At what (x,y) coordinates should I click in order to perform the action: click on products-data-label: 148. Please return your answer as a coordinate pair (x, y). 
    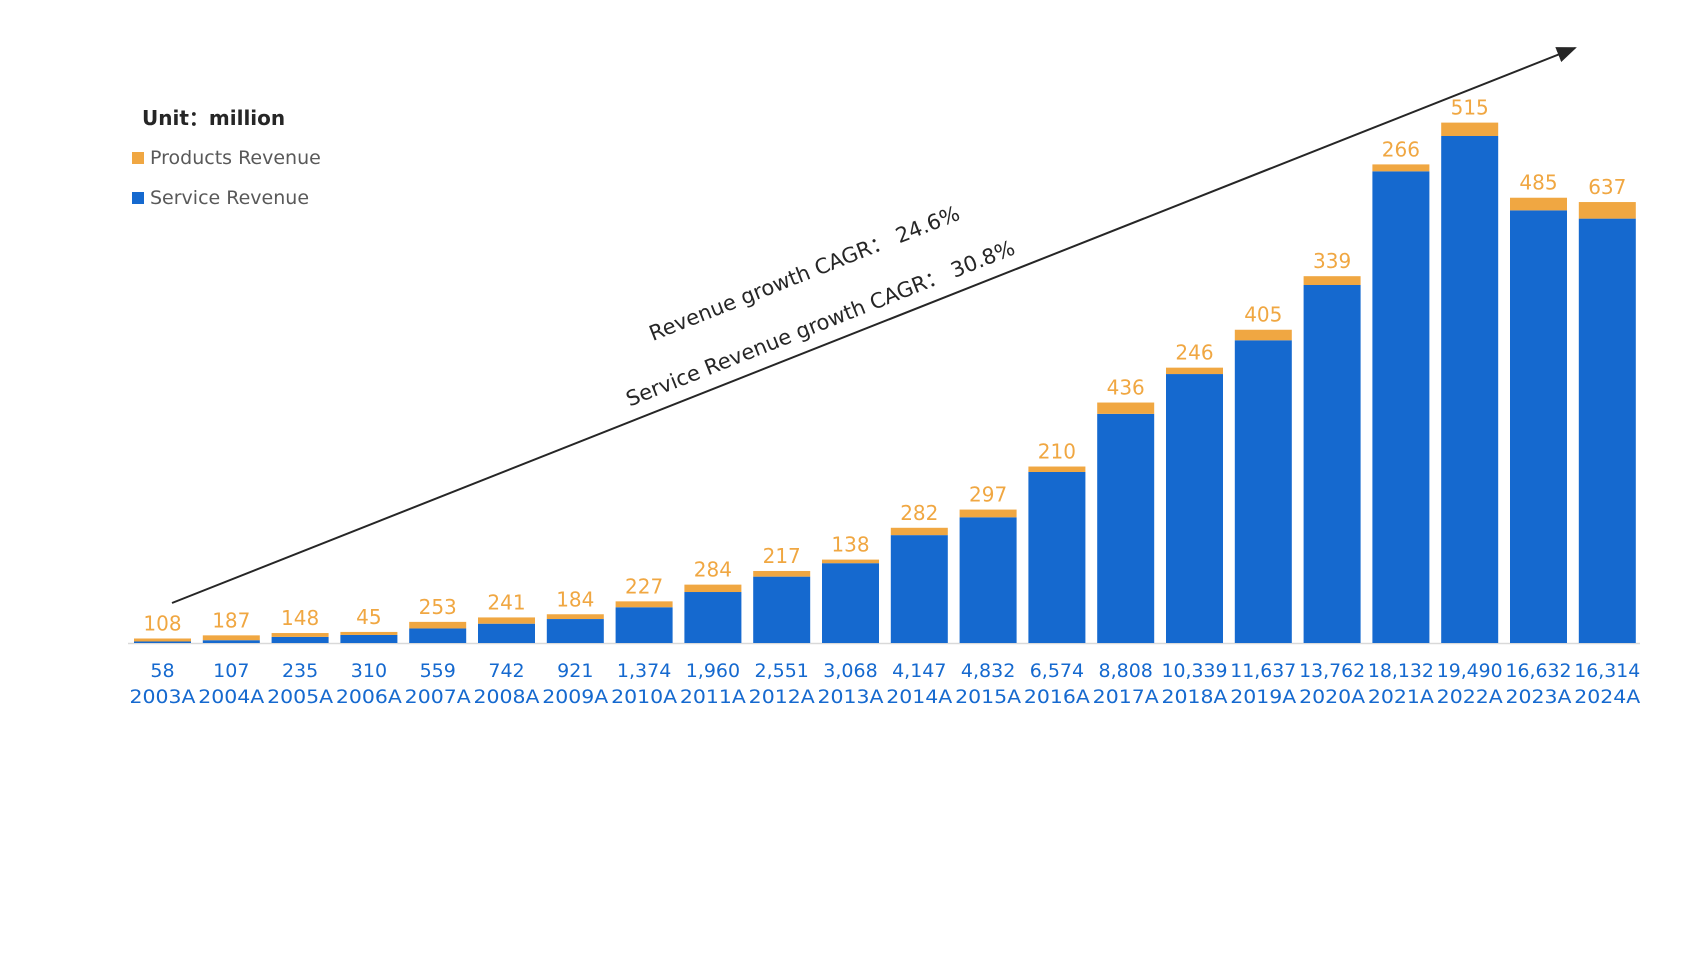
    Looking at the image, I should click on (300, 618).